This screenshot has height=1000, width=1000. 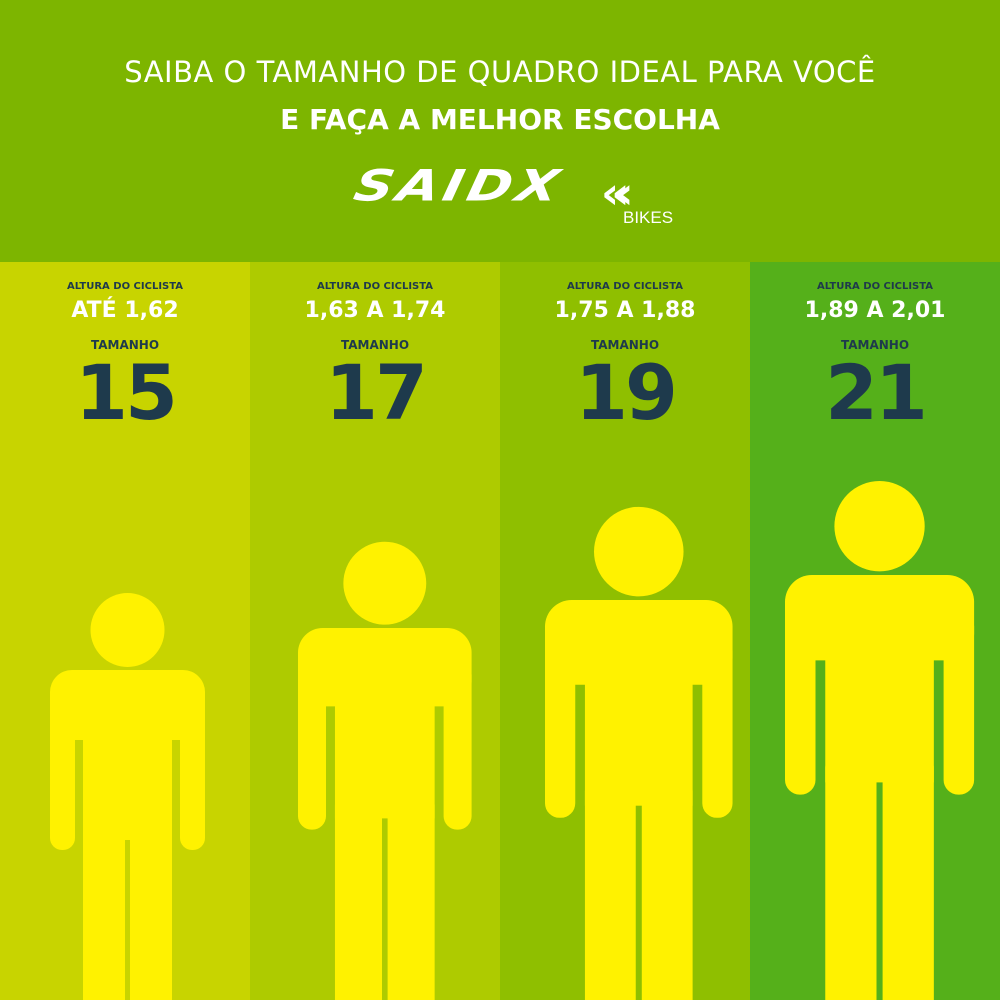 I want to click on frame-size: 17, so click(x=376, y=392).